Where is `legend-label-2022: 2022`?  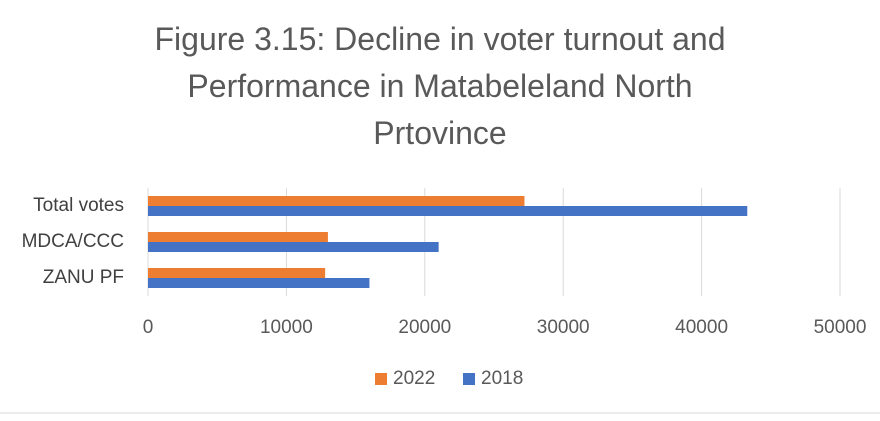 legend-label-2022: 2022 is located at coordinates (414, 378).